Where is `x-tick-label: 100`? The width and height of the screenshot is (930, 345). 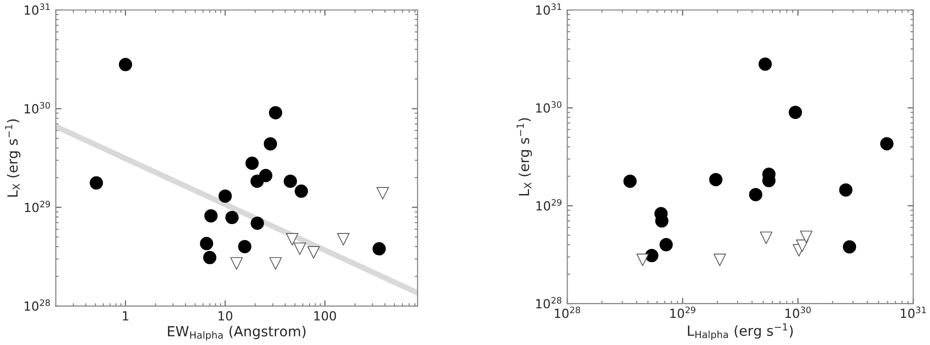
x-tick-label: 100 is located at coordinates (325, 316).